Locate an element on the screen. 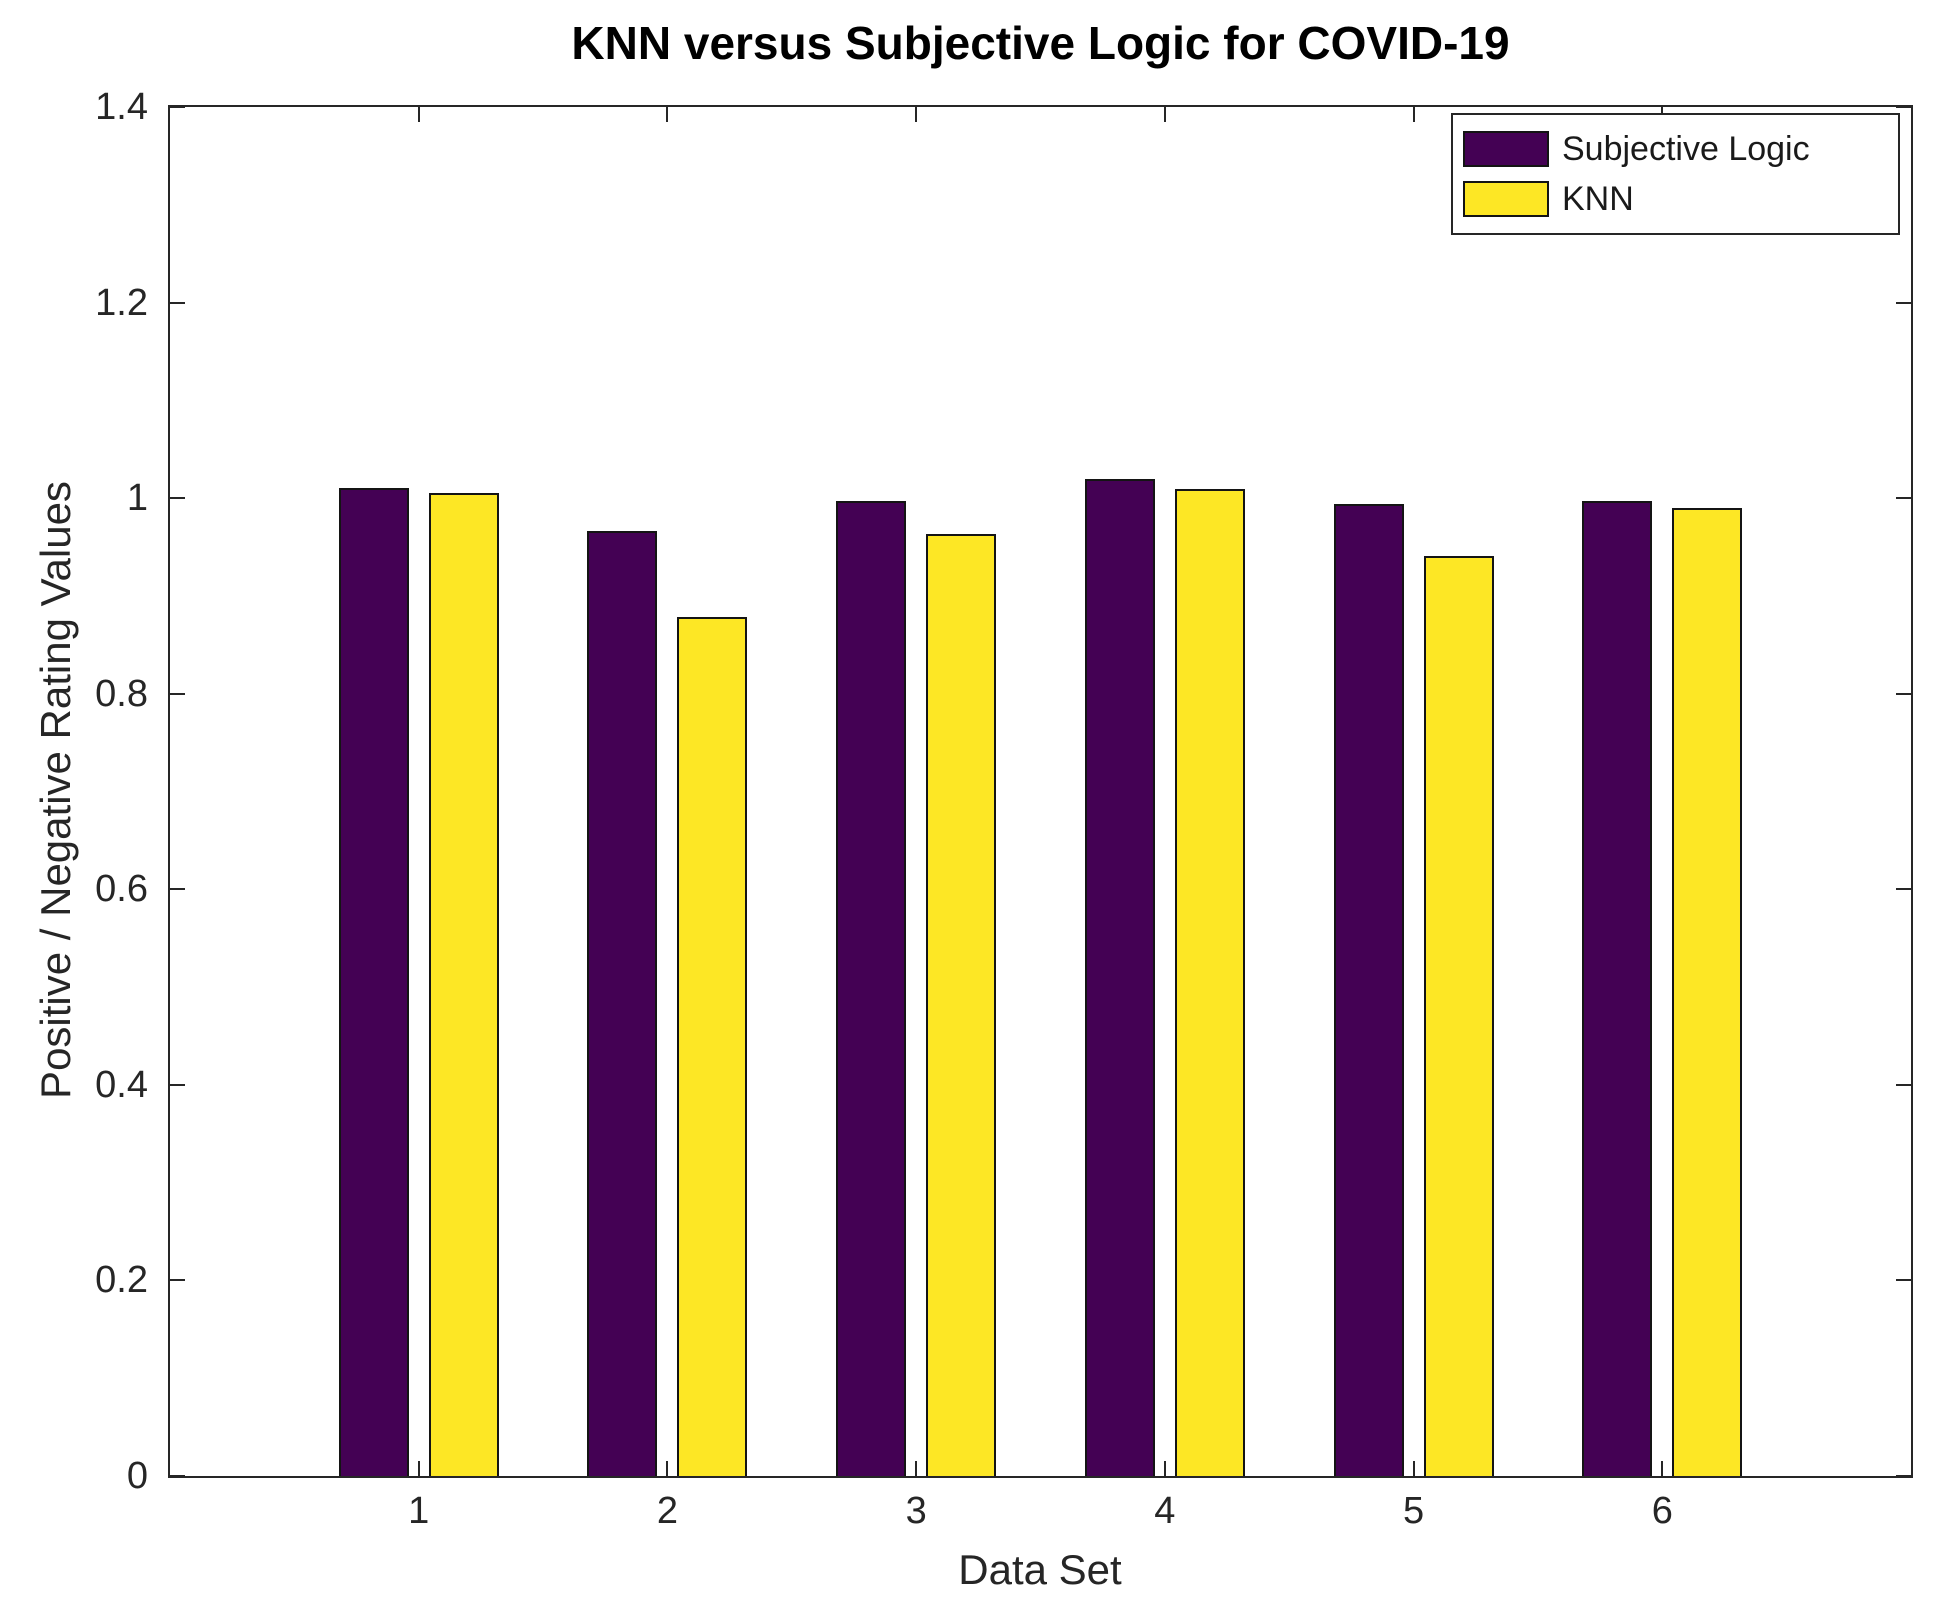 The image size is (1955, 1619). x-tick-label: 2 is located at coordinates (667, 1511).